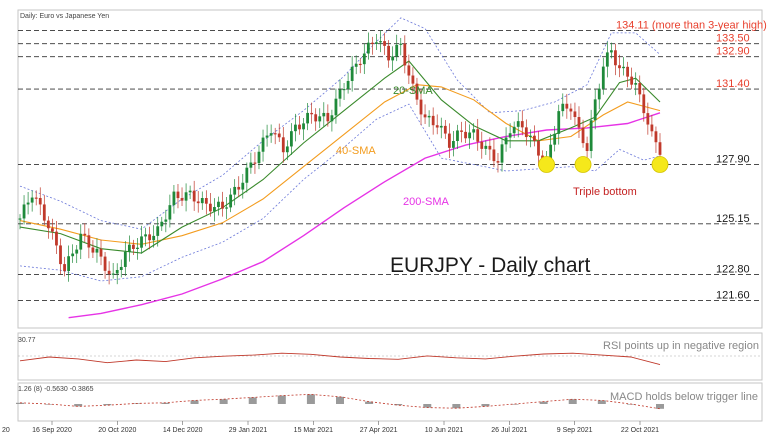 Image resolution: width=778 pixels, height=439 pixels. What do you see at coordinates (27, 340) in the screenshot?
I see `rsi-header: 30.77` at bounding box center [27, 340].